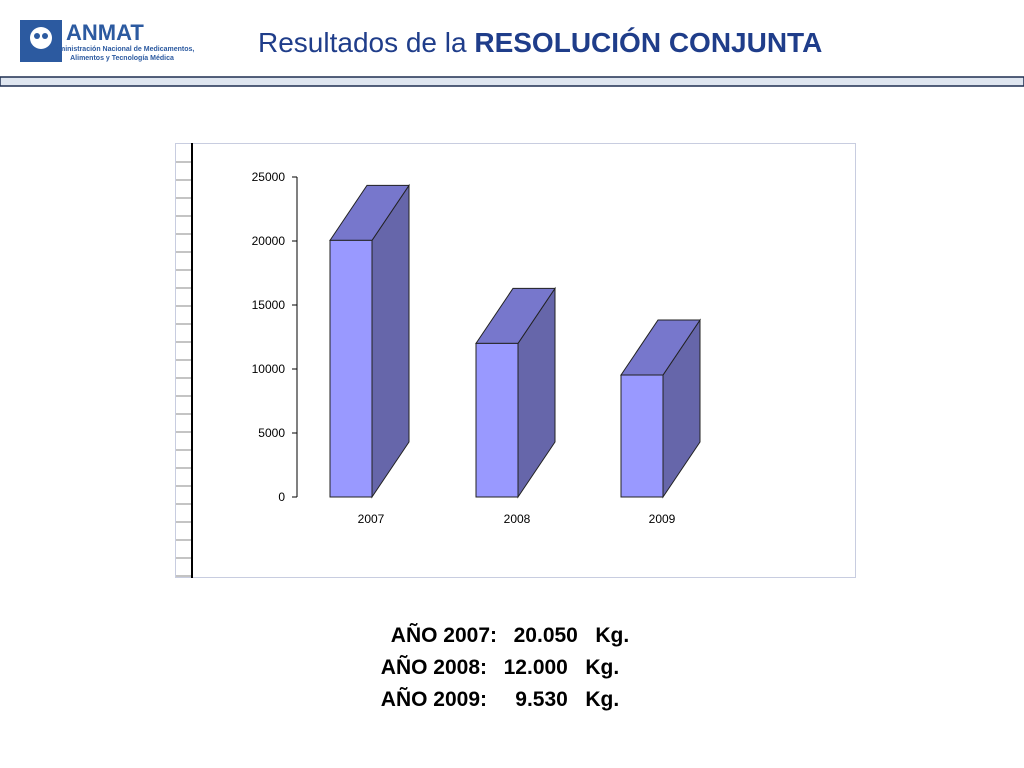  What do you see at coordinates (281, 497) in the screenshot?
I see `y-tick-label: 0` at bounding box center [281, 497].